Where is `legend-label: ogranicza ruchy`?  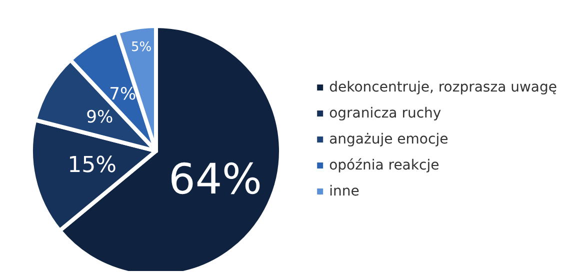 legend-label: ogranicza ruchy is located at coordinates (385, 114).